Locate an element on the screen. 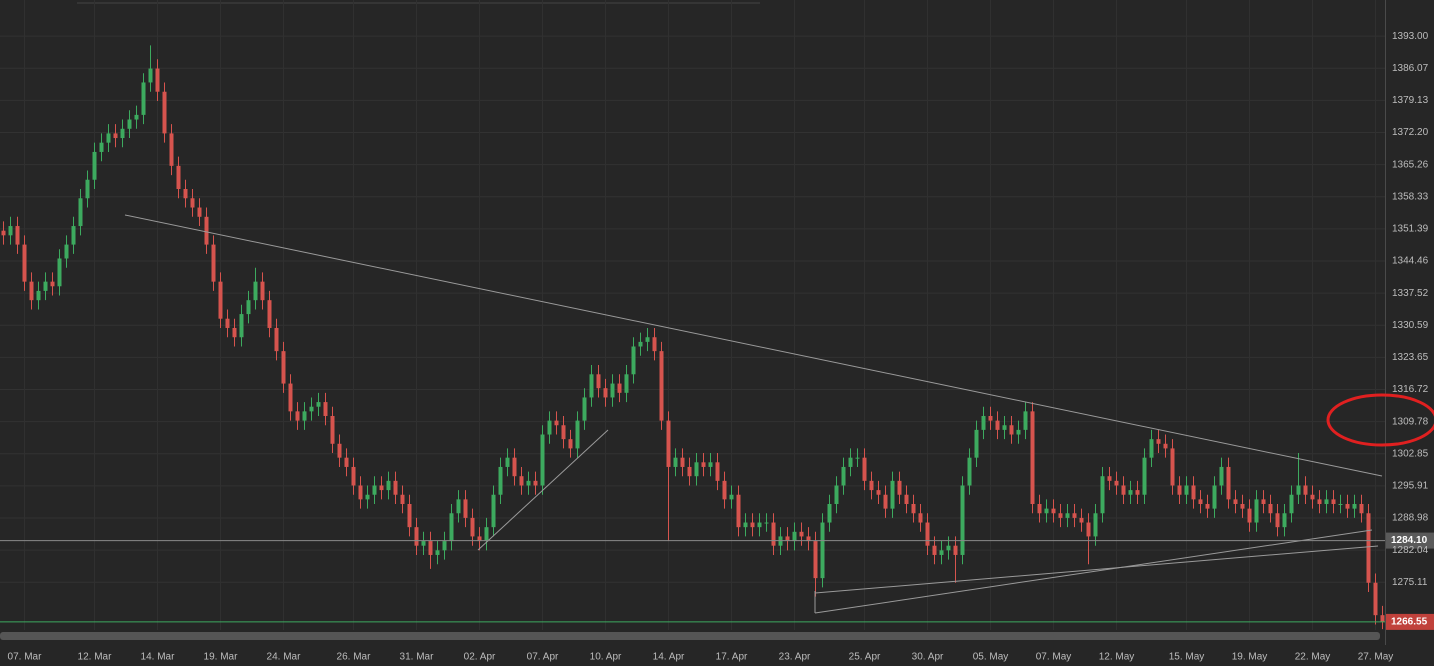  x-tick-label: 22. May is located at coordinates (1313, 657).